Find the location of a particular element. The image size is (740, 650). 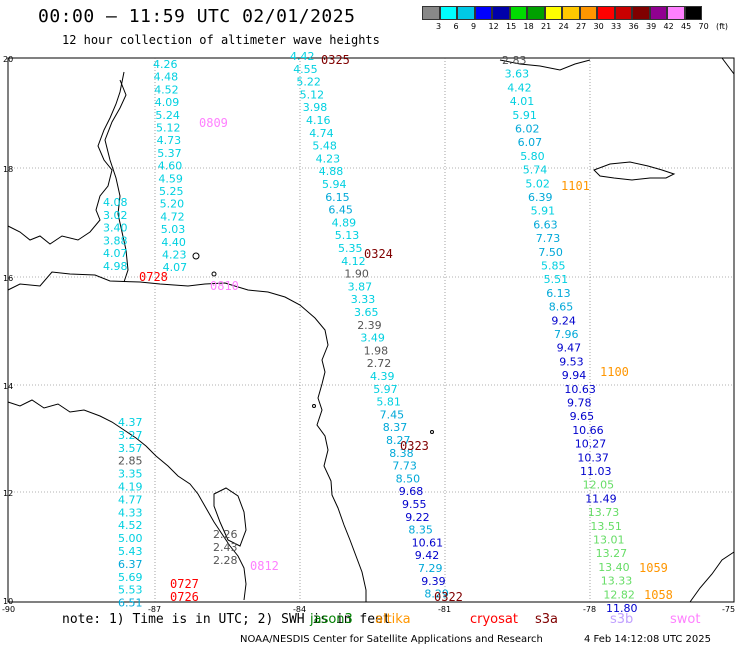

wave-height-value: 2.83 is located at coordinates (514, 60).